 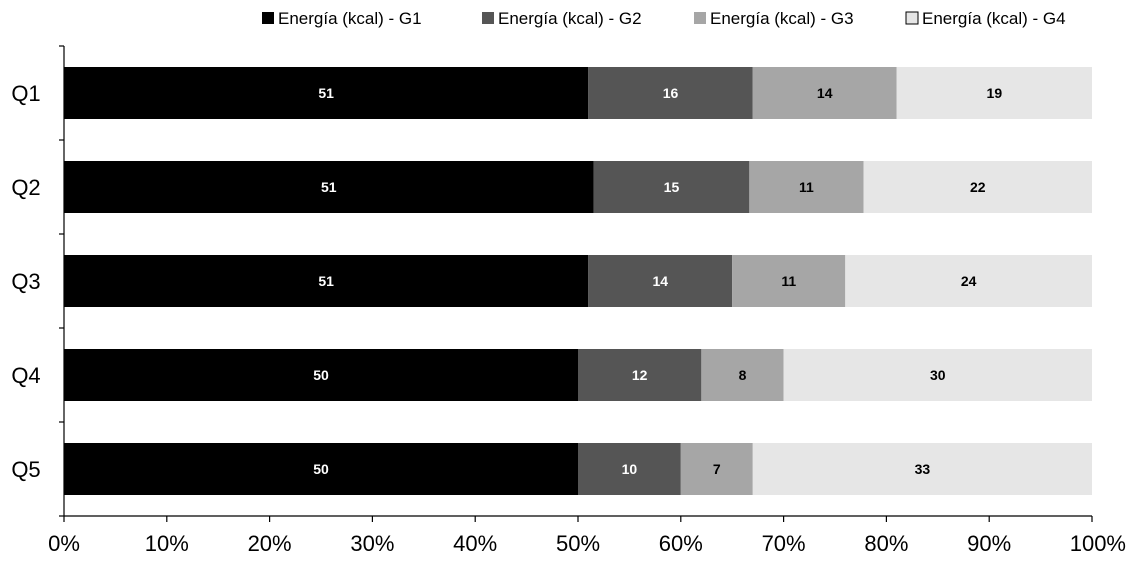 I want to click on data-label-q3-g4: 24, so click(x=969, y=281).